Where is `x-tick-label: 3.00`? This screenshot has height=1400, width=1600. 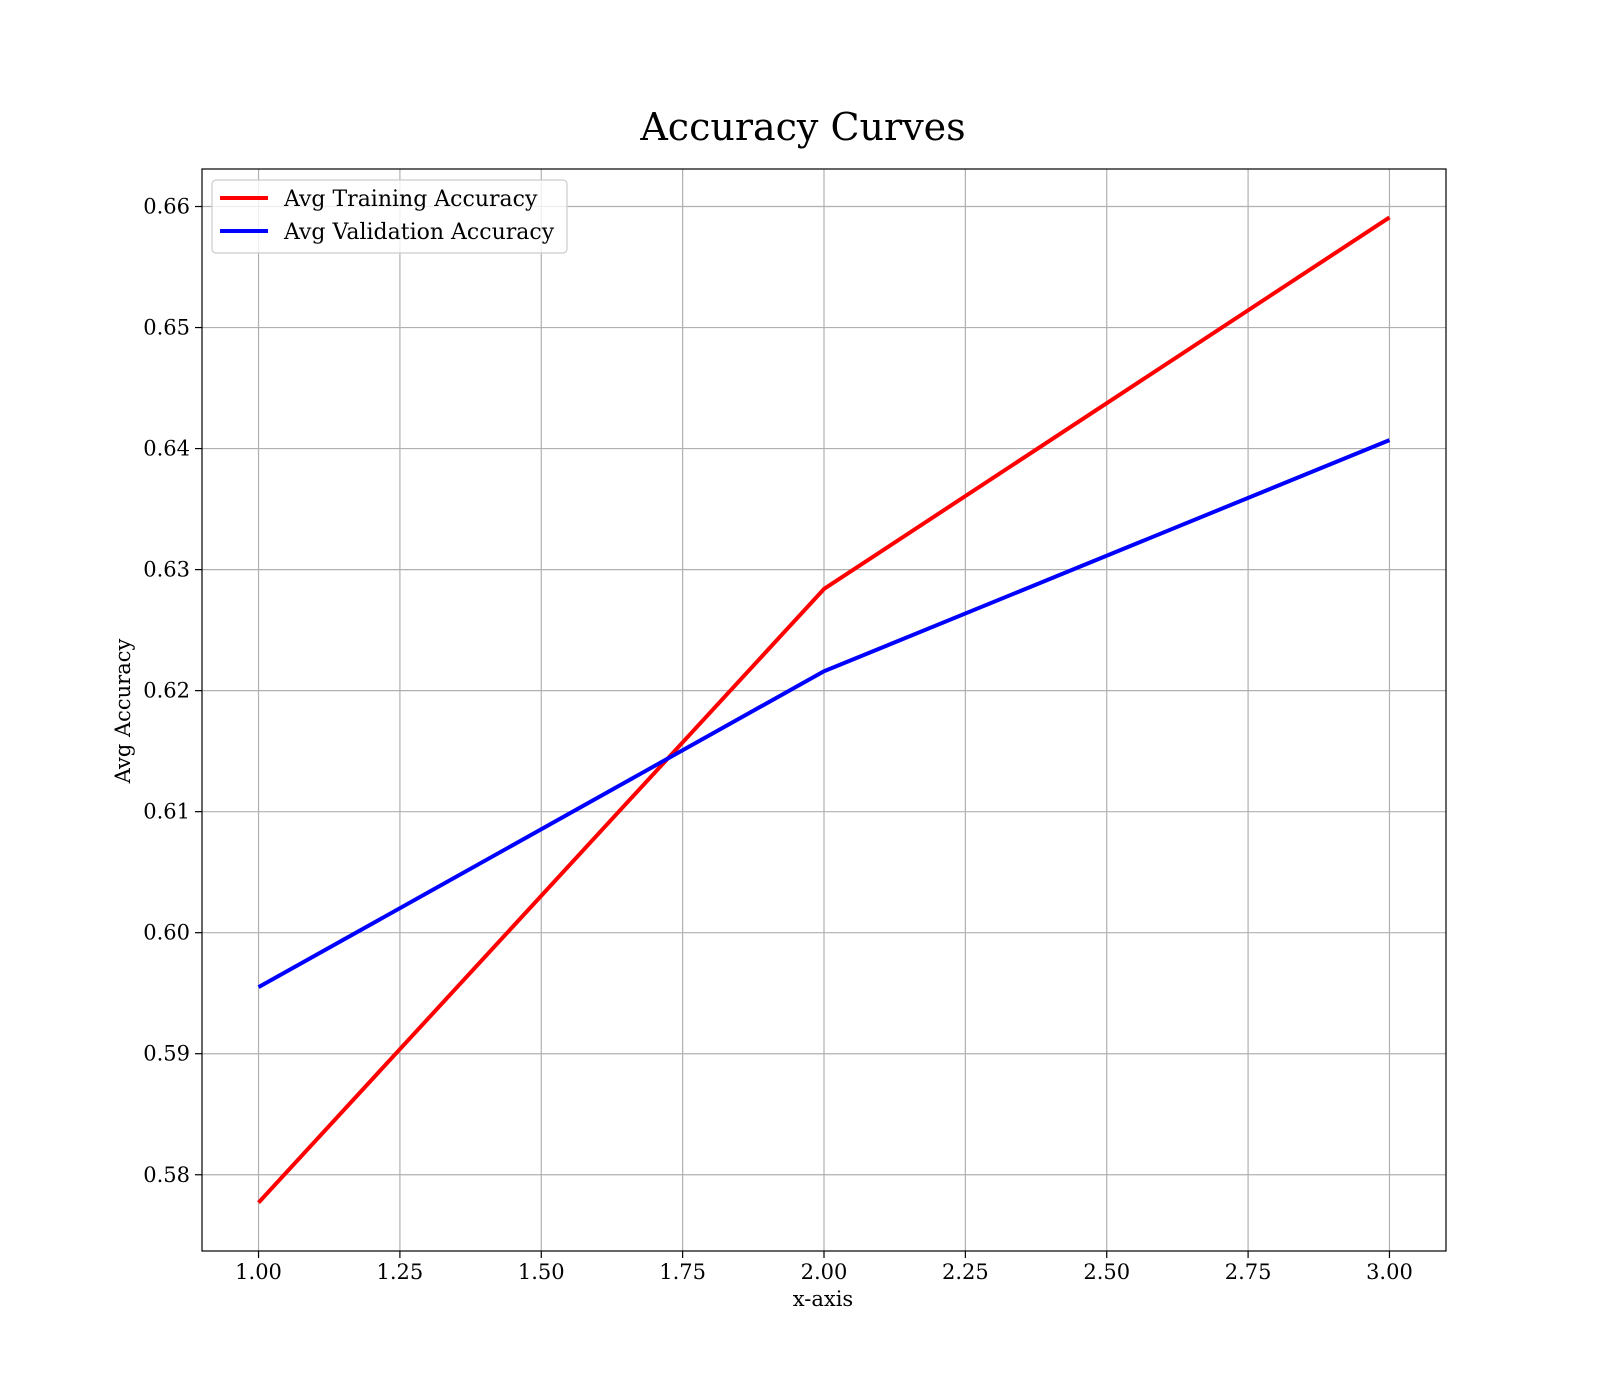
x-tick-label: 3.00 is located at coordinates (1389, 1272).